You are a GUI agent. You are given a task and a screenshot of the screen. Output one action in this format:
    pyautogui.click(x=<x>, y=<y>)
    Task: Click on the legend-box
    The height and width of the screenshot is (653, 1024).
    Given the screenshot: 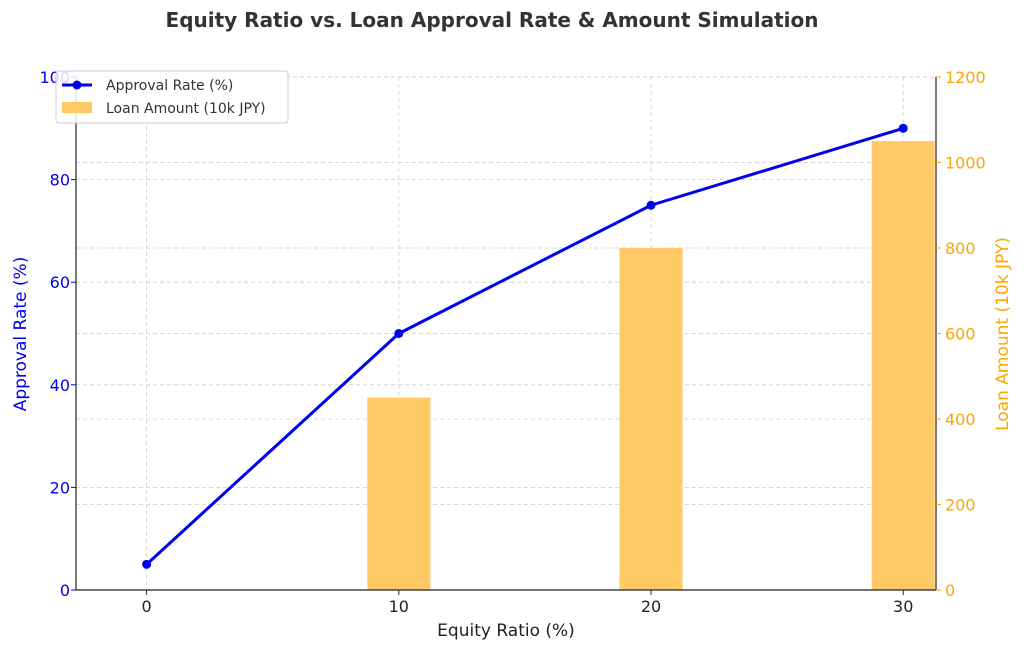 What is the action you would take?
    pyautogui.click(x=172, y=97)
    